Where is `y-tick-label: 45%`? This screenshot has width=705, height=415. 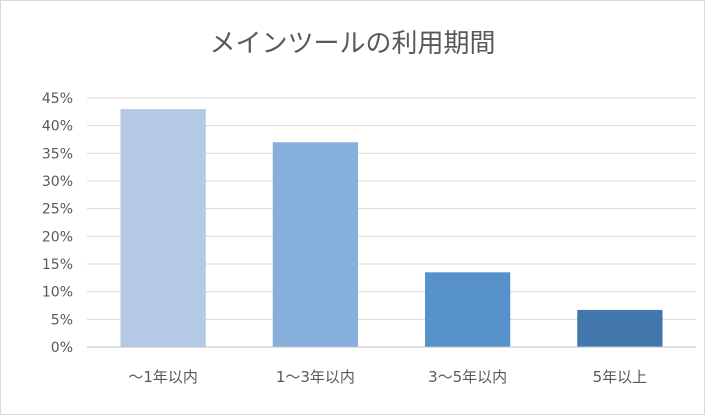 y-tick-label: 45% is located at coordinates (57, 99).